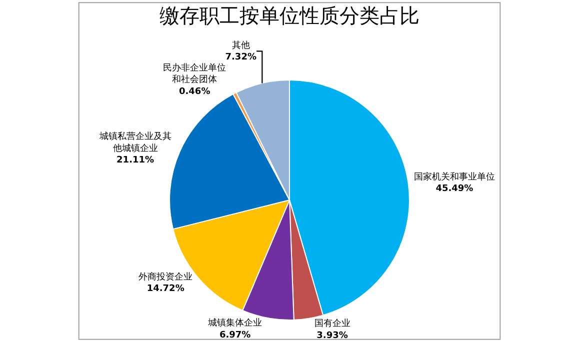 Image resolution: width=579 pixels, height=346 pixels. What do you see at coordinates (290, 16) in the screenshot?
I see `chart-title: 缴存职工按单位性质分类占比` at bounding box center [290, 16].